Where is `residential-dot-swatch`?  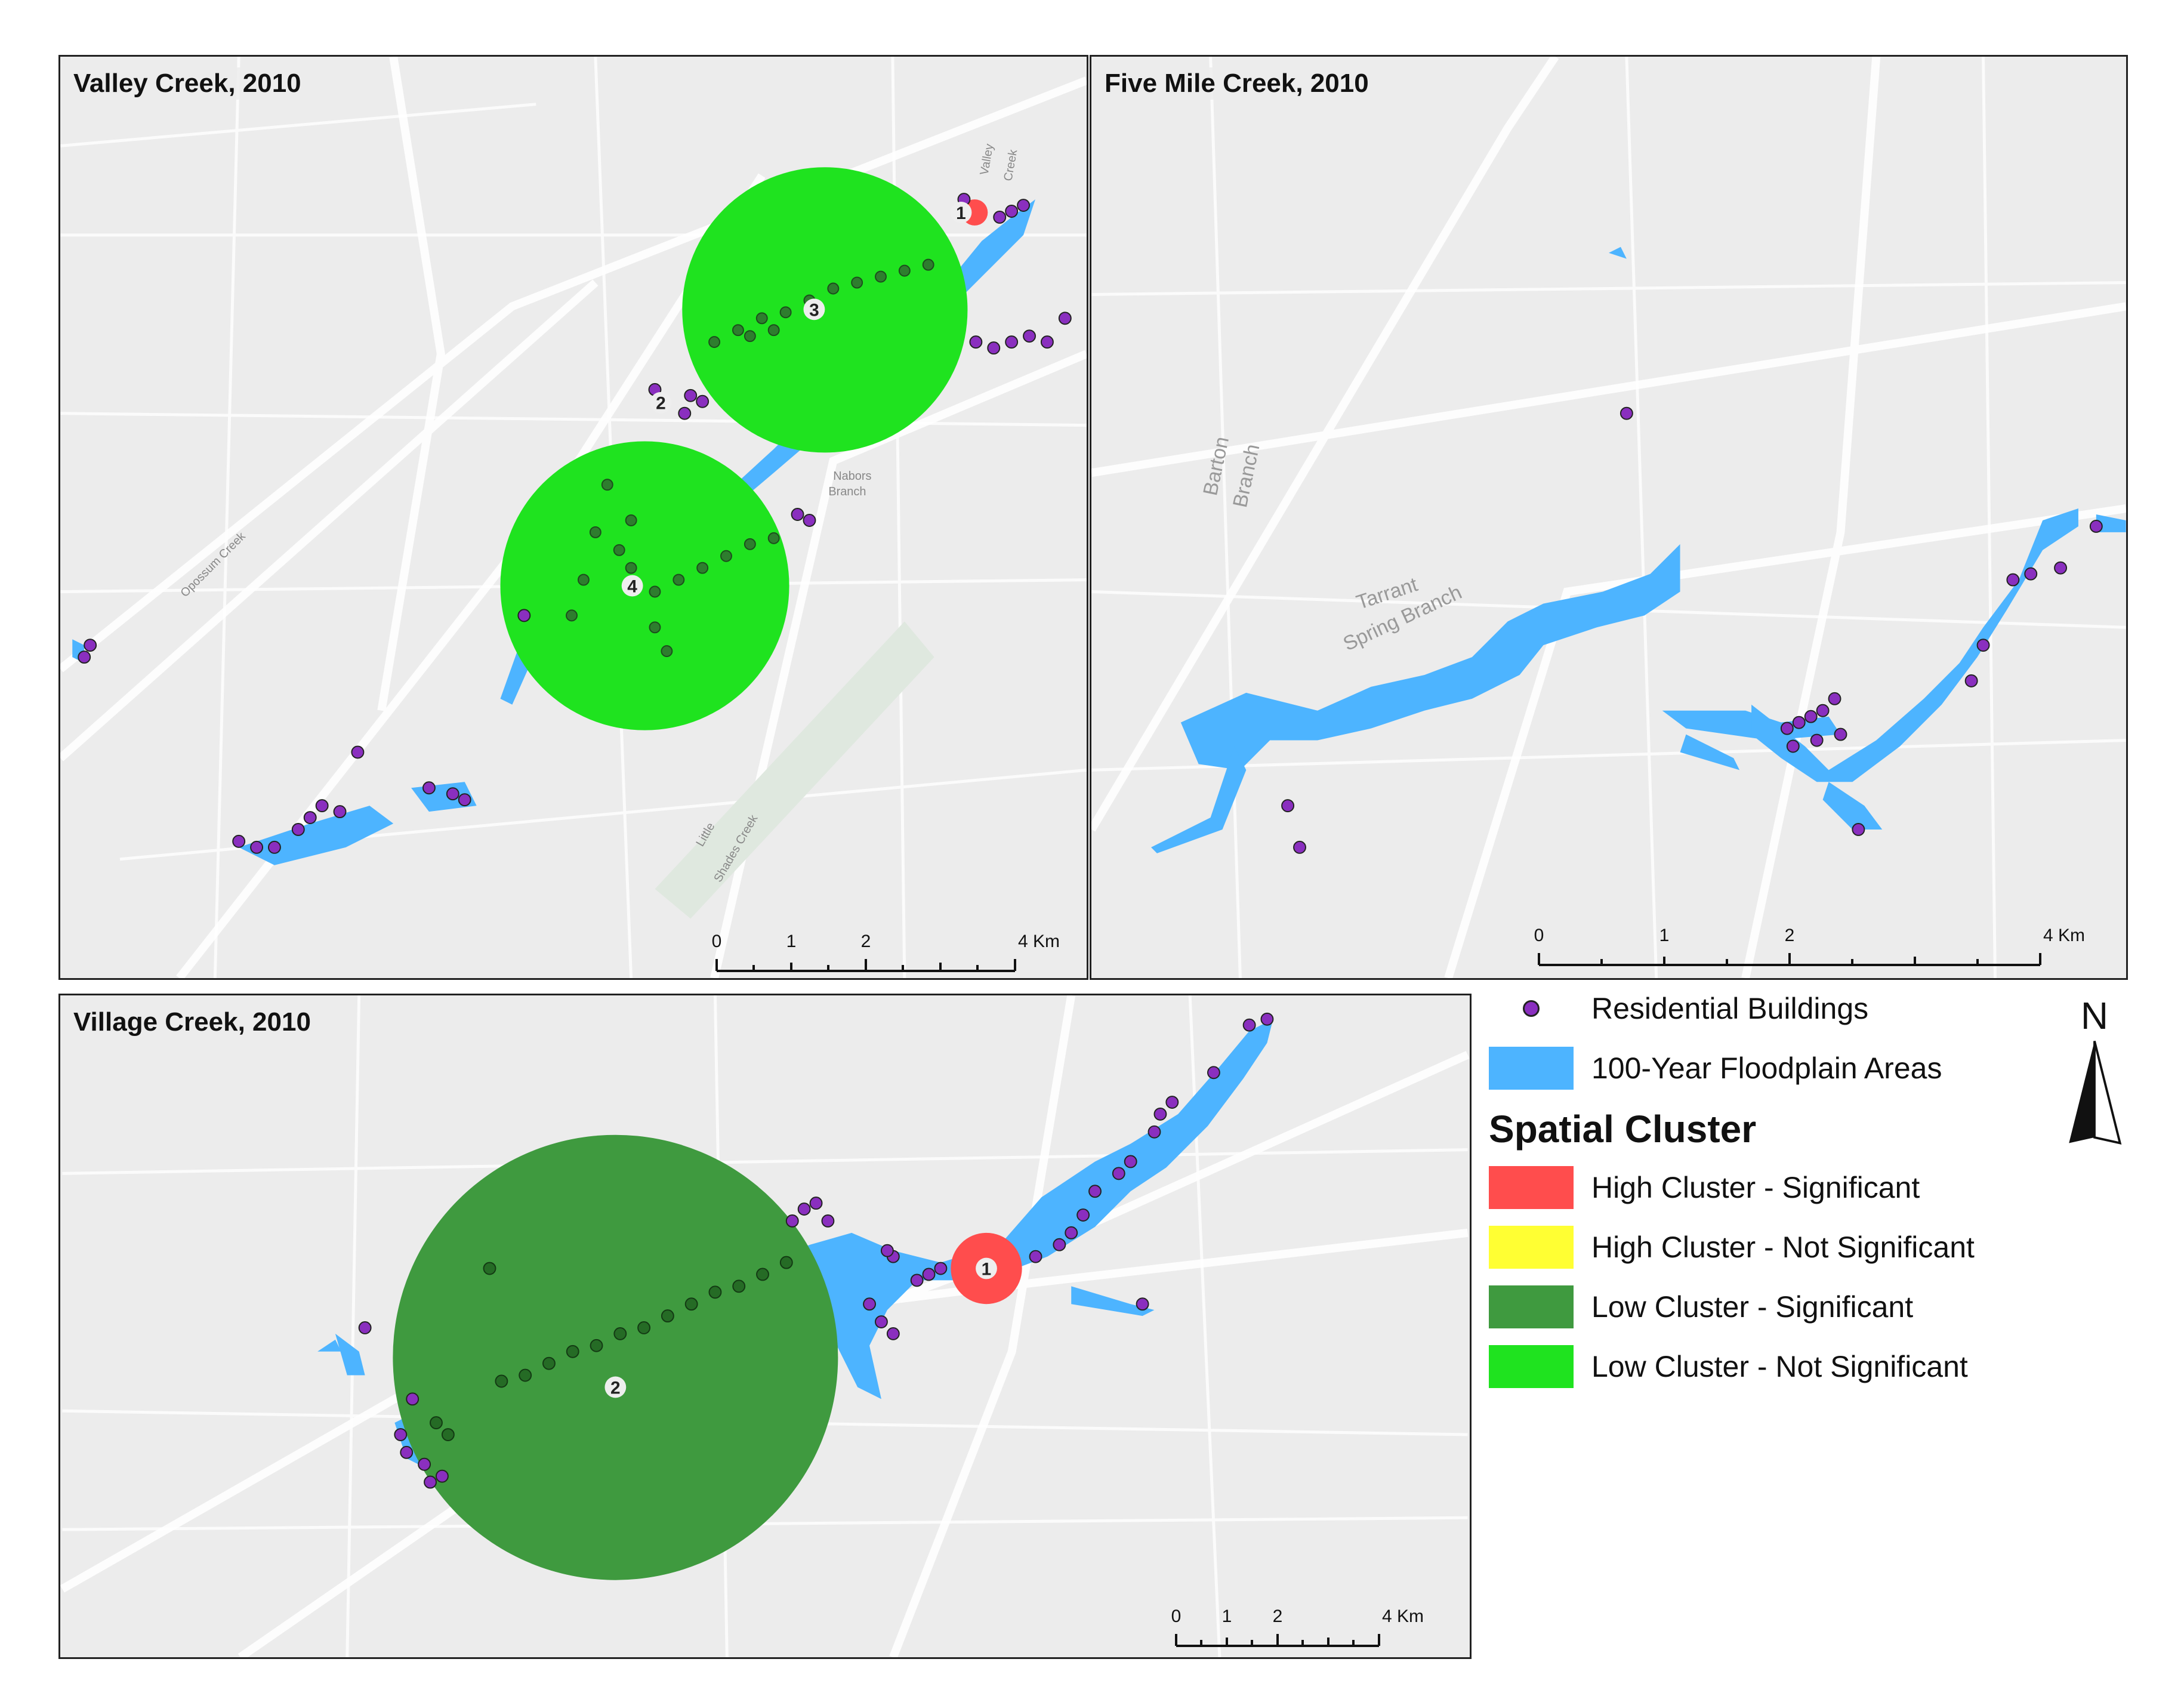 residential-dot-swatch is located at coordinates (1531, 1008).